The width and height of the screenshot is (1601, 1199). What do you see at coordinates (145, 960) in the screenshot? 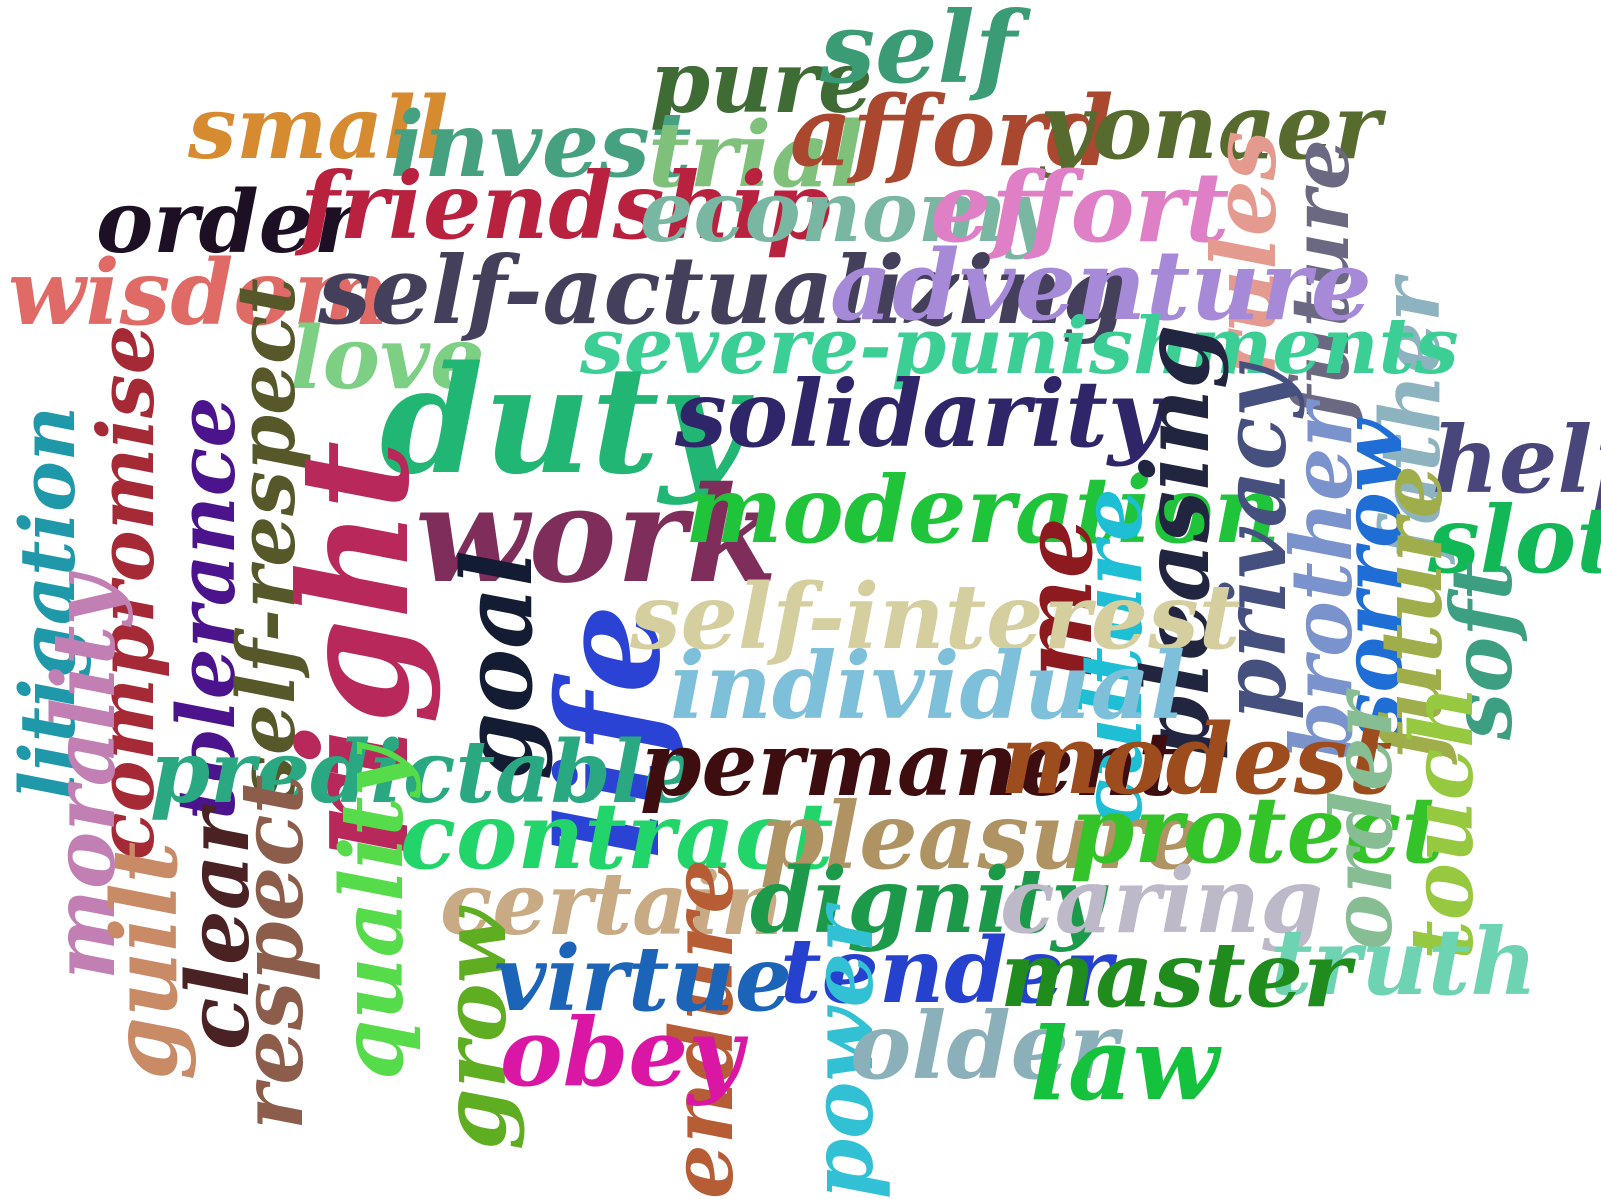
I see `word-guilt: guilt` at bounding box center [145, 960].